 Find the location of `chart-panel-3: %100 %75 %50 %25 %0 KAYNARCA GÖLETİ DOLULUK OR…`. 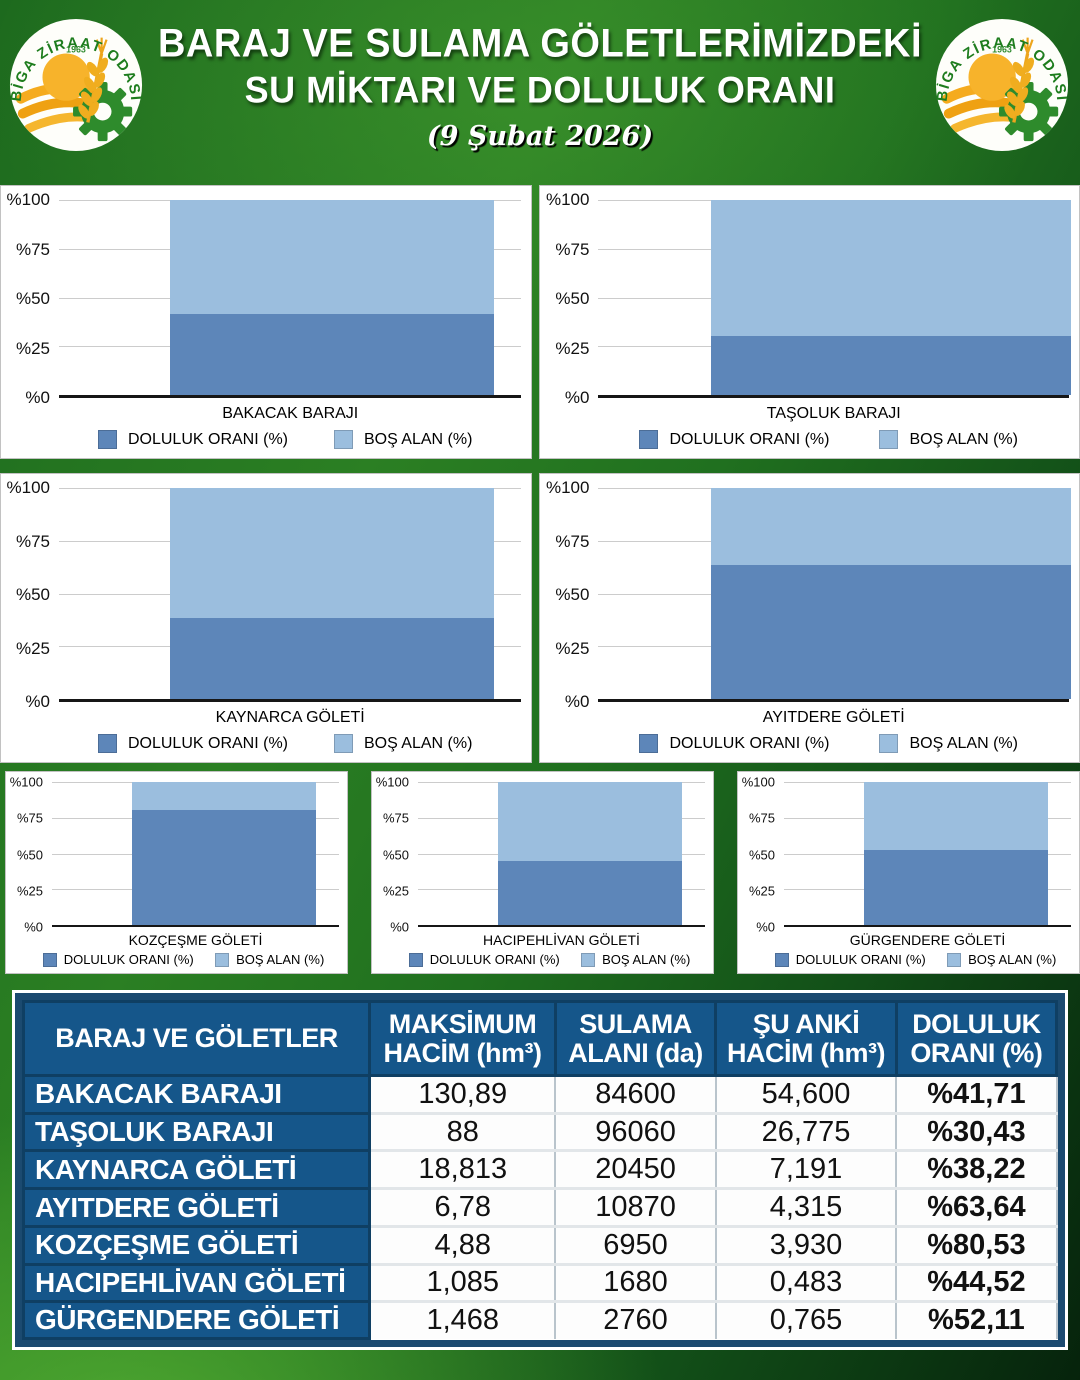

chart-panel-3: %100 %75 %50 %25 %0 KAYNARCA GÖLETİ DOLULUK OR… is located at coordinates (266, 618).